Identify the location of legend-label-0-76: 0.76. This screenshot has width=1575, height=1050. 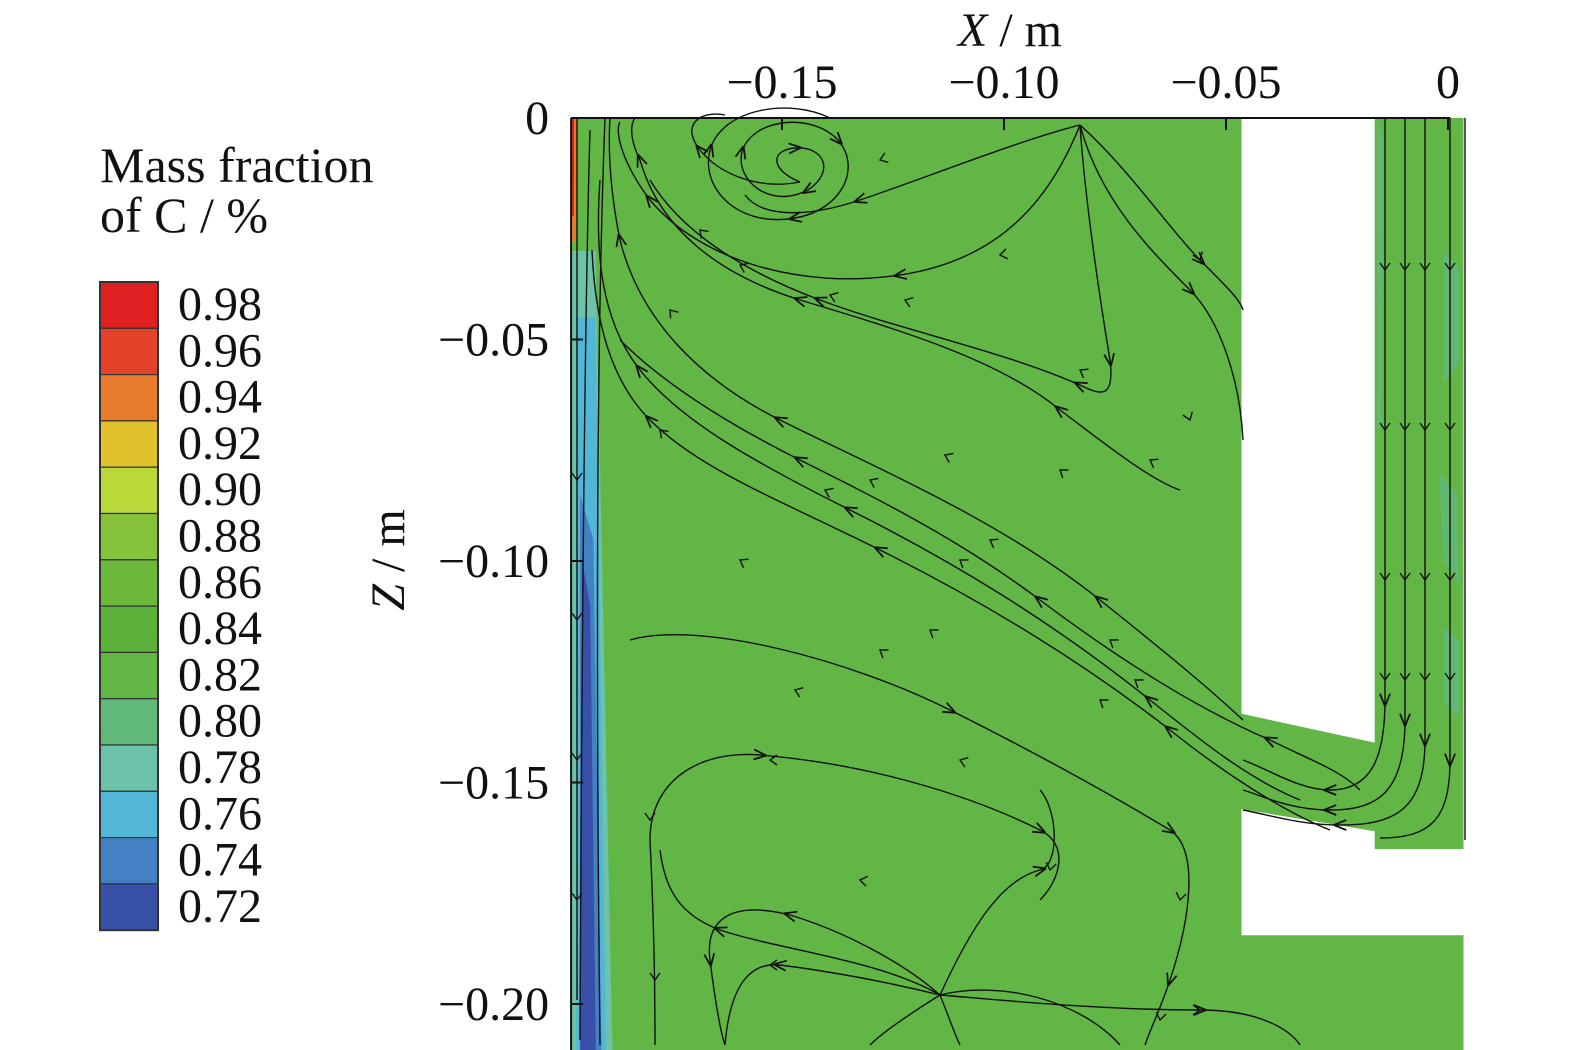
(220, 813).